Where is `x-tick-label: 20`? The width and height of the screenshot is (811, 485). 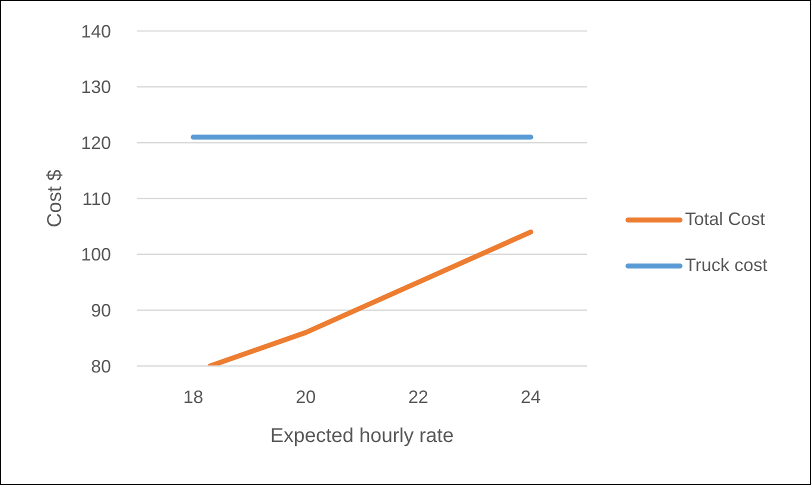
x-tick-label: 20 is located at coordinates (306, 396).